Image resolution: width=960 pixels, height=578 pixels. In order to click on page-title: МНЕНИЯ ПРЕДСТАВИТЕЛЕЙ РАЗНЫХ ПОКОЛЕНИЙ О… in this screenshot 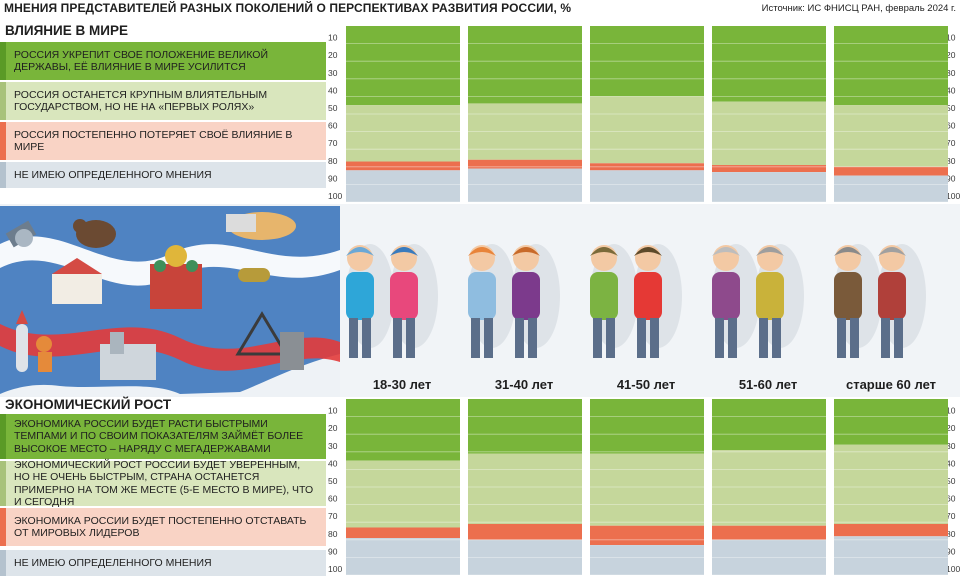, I will do `click(288, 8)`.